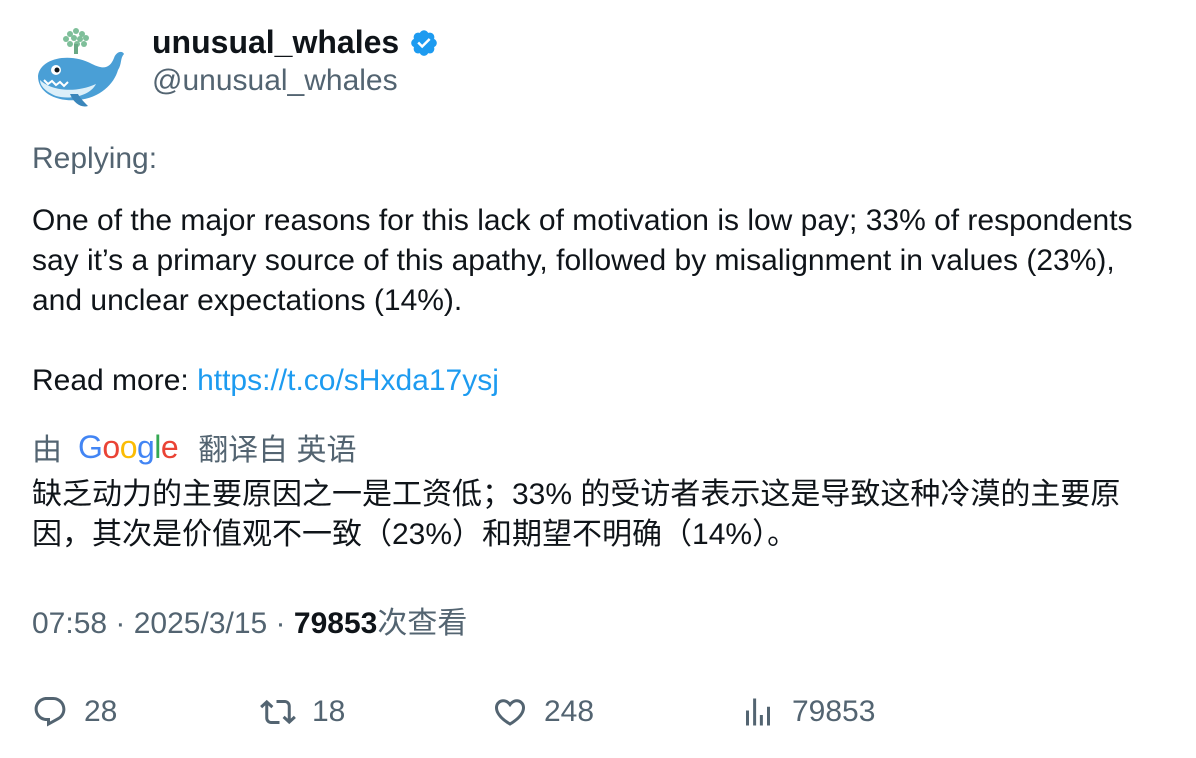  Describe the element at coordinates (277, 450) in the screenshot. I see `translation-suffix: 翻译自 英语` at that location.